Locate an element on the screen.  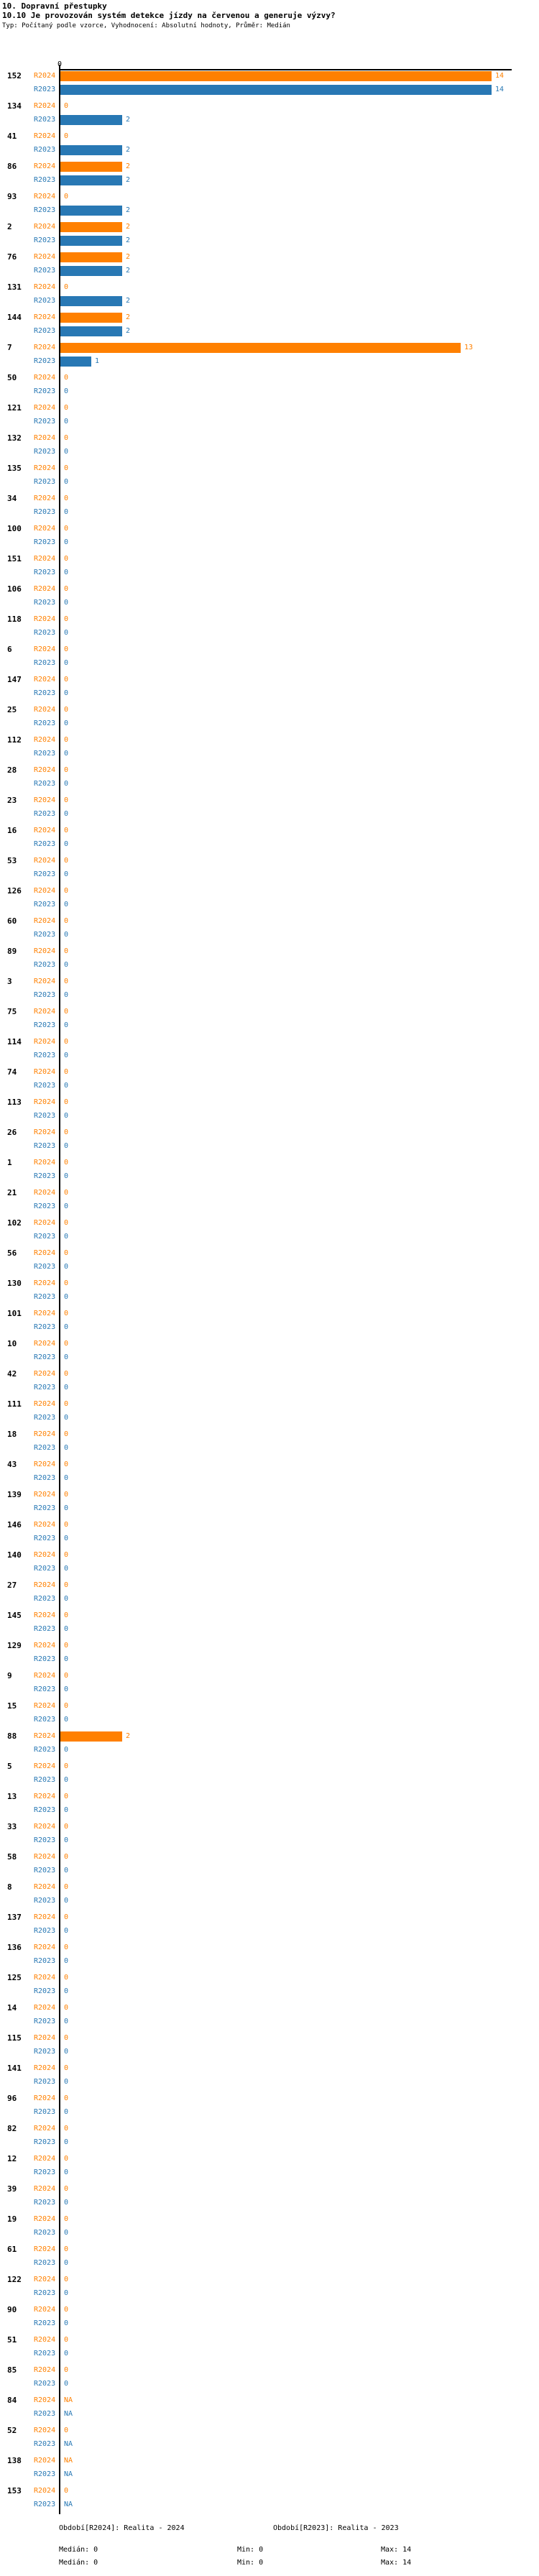
row-id: 60 is located at coordinates (12, 921).